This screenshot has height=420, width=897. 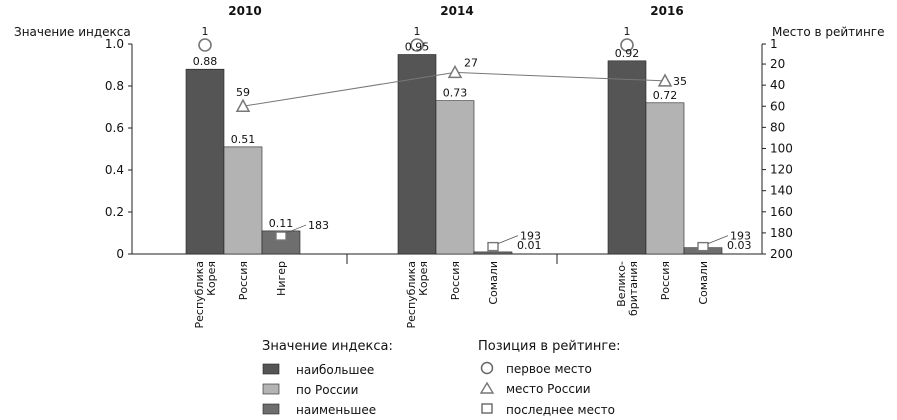 What do you see at coordinates (560, 410) in the screenshot?
I see `legend-item-last-place: последнее место` at bounding box center [560, 410].